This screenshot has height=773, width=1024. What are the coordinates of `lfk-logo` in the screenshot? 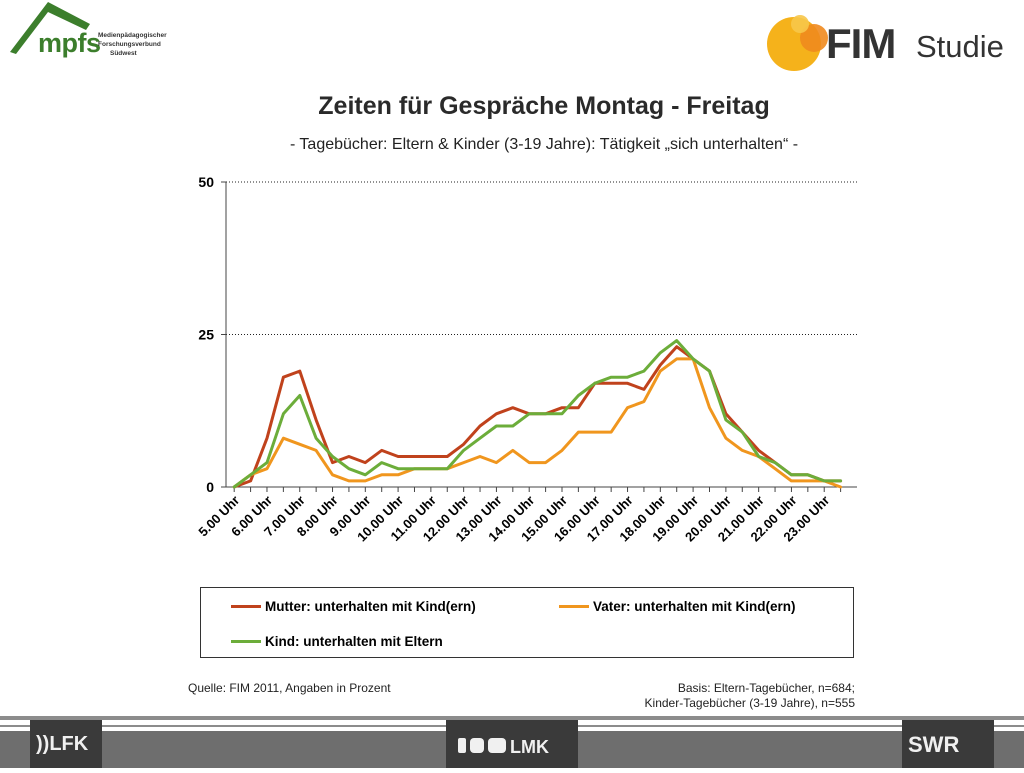 It's located at (66, 744).